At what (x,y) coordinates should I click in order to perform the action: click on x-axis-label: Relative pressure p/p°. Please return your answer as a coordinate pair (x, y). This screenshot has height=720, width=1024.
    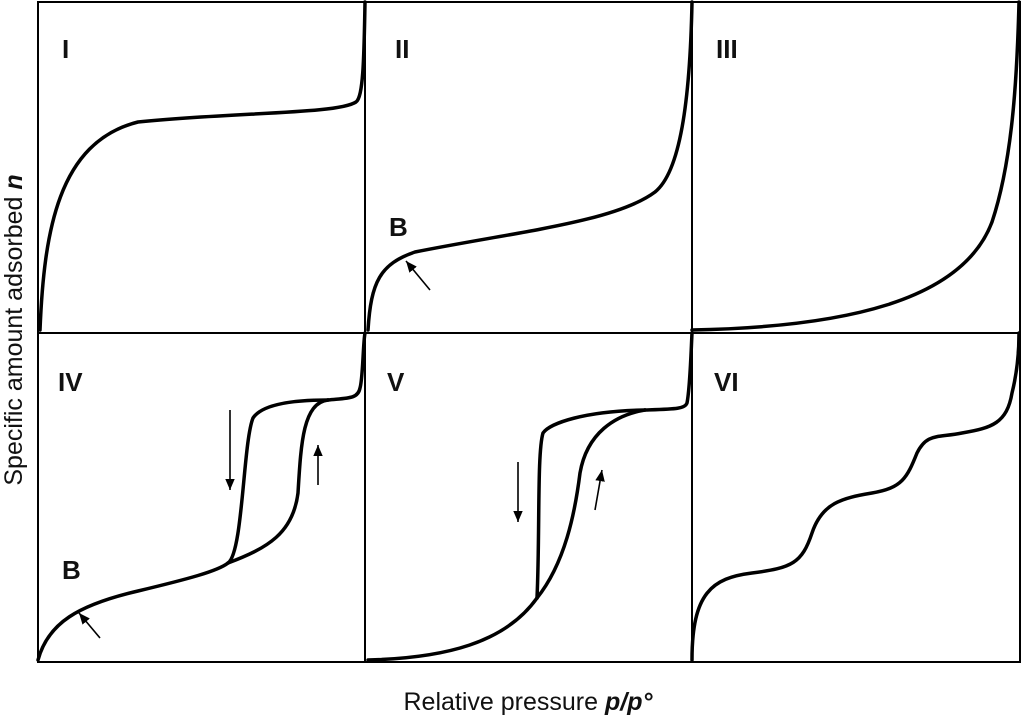
    Looking at the image, I should click on (529, 702).